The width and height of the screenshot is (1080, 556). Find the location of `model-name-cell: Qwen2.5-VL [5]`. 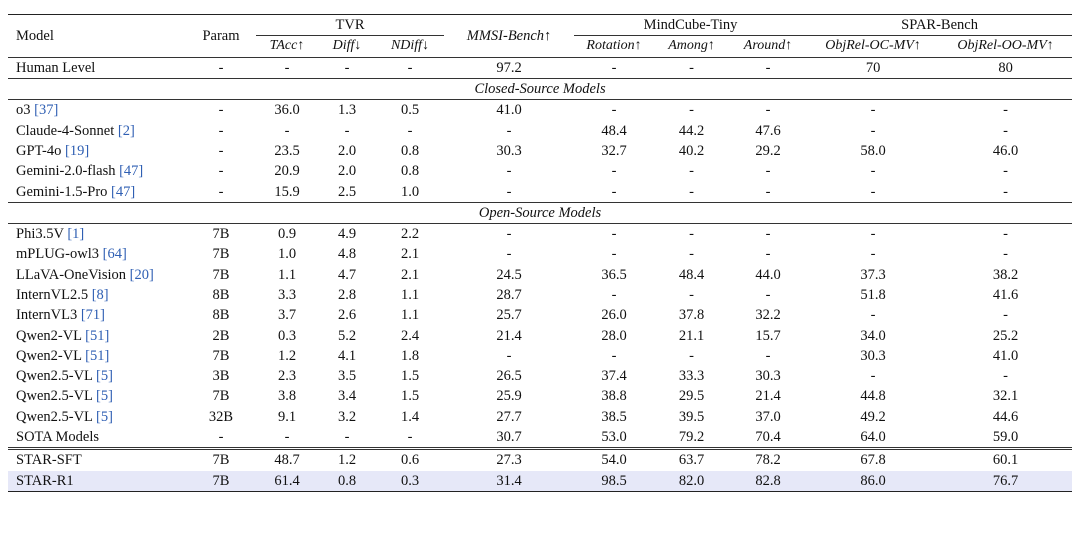

model-name-cell: Qwen2.5-VL [5] is located at coordinates (97, 396).